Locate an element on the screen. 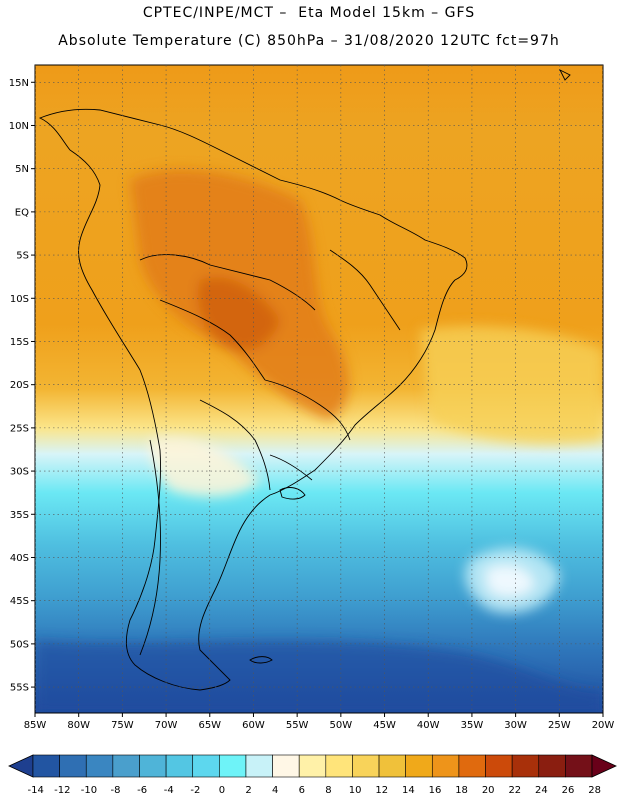  colorbar-label: 2 is located at coordinates (248, 790).